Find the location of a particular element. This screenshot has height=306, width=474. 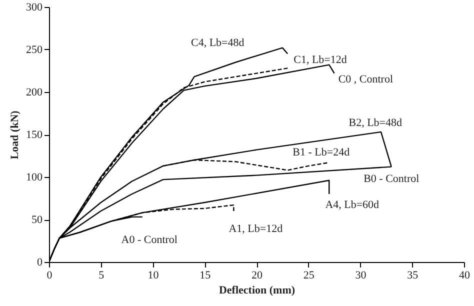

x-tick-label: 10 is located at coordinates (154, 276).